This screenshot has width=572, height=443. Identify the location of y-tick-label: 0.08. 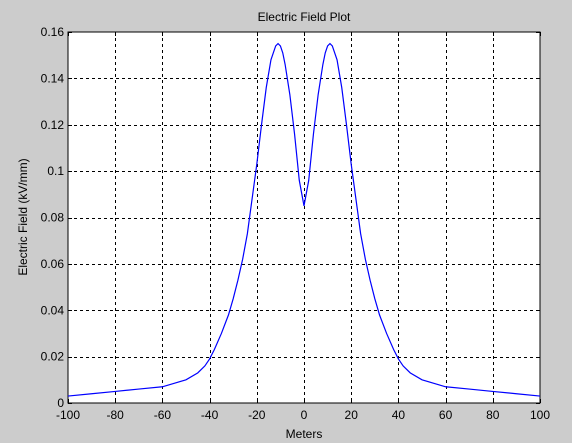
(53, 218).